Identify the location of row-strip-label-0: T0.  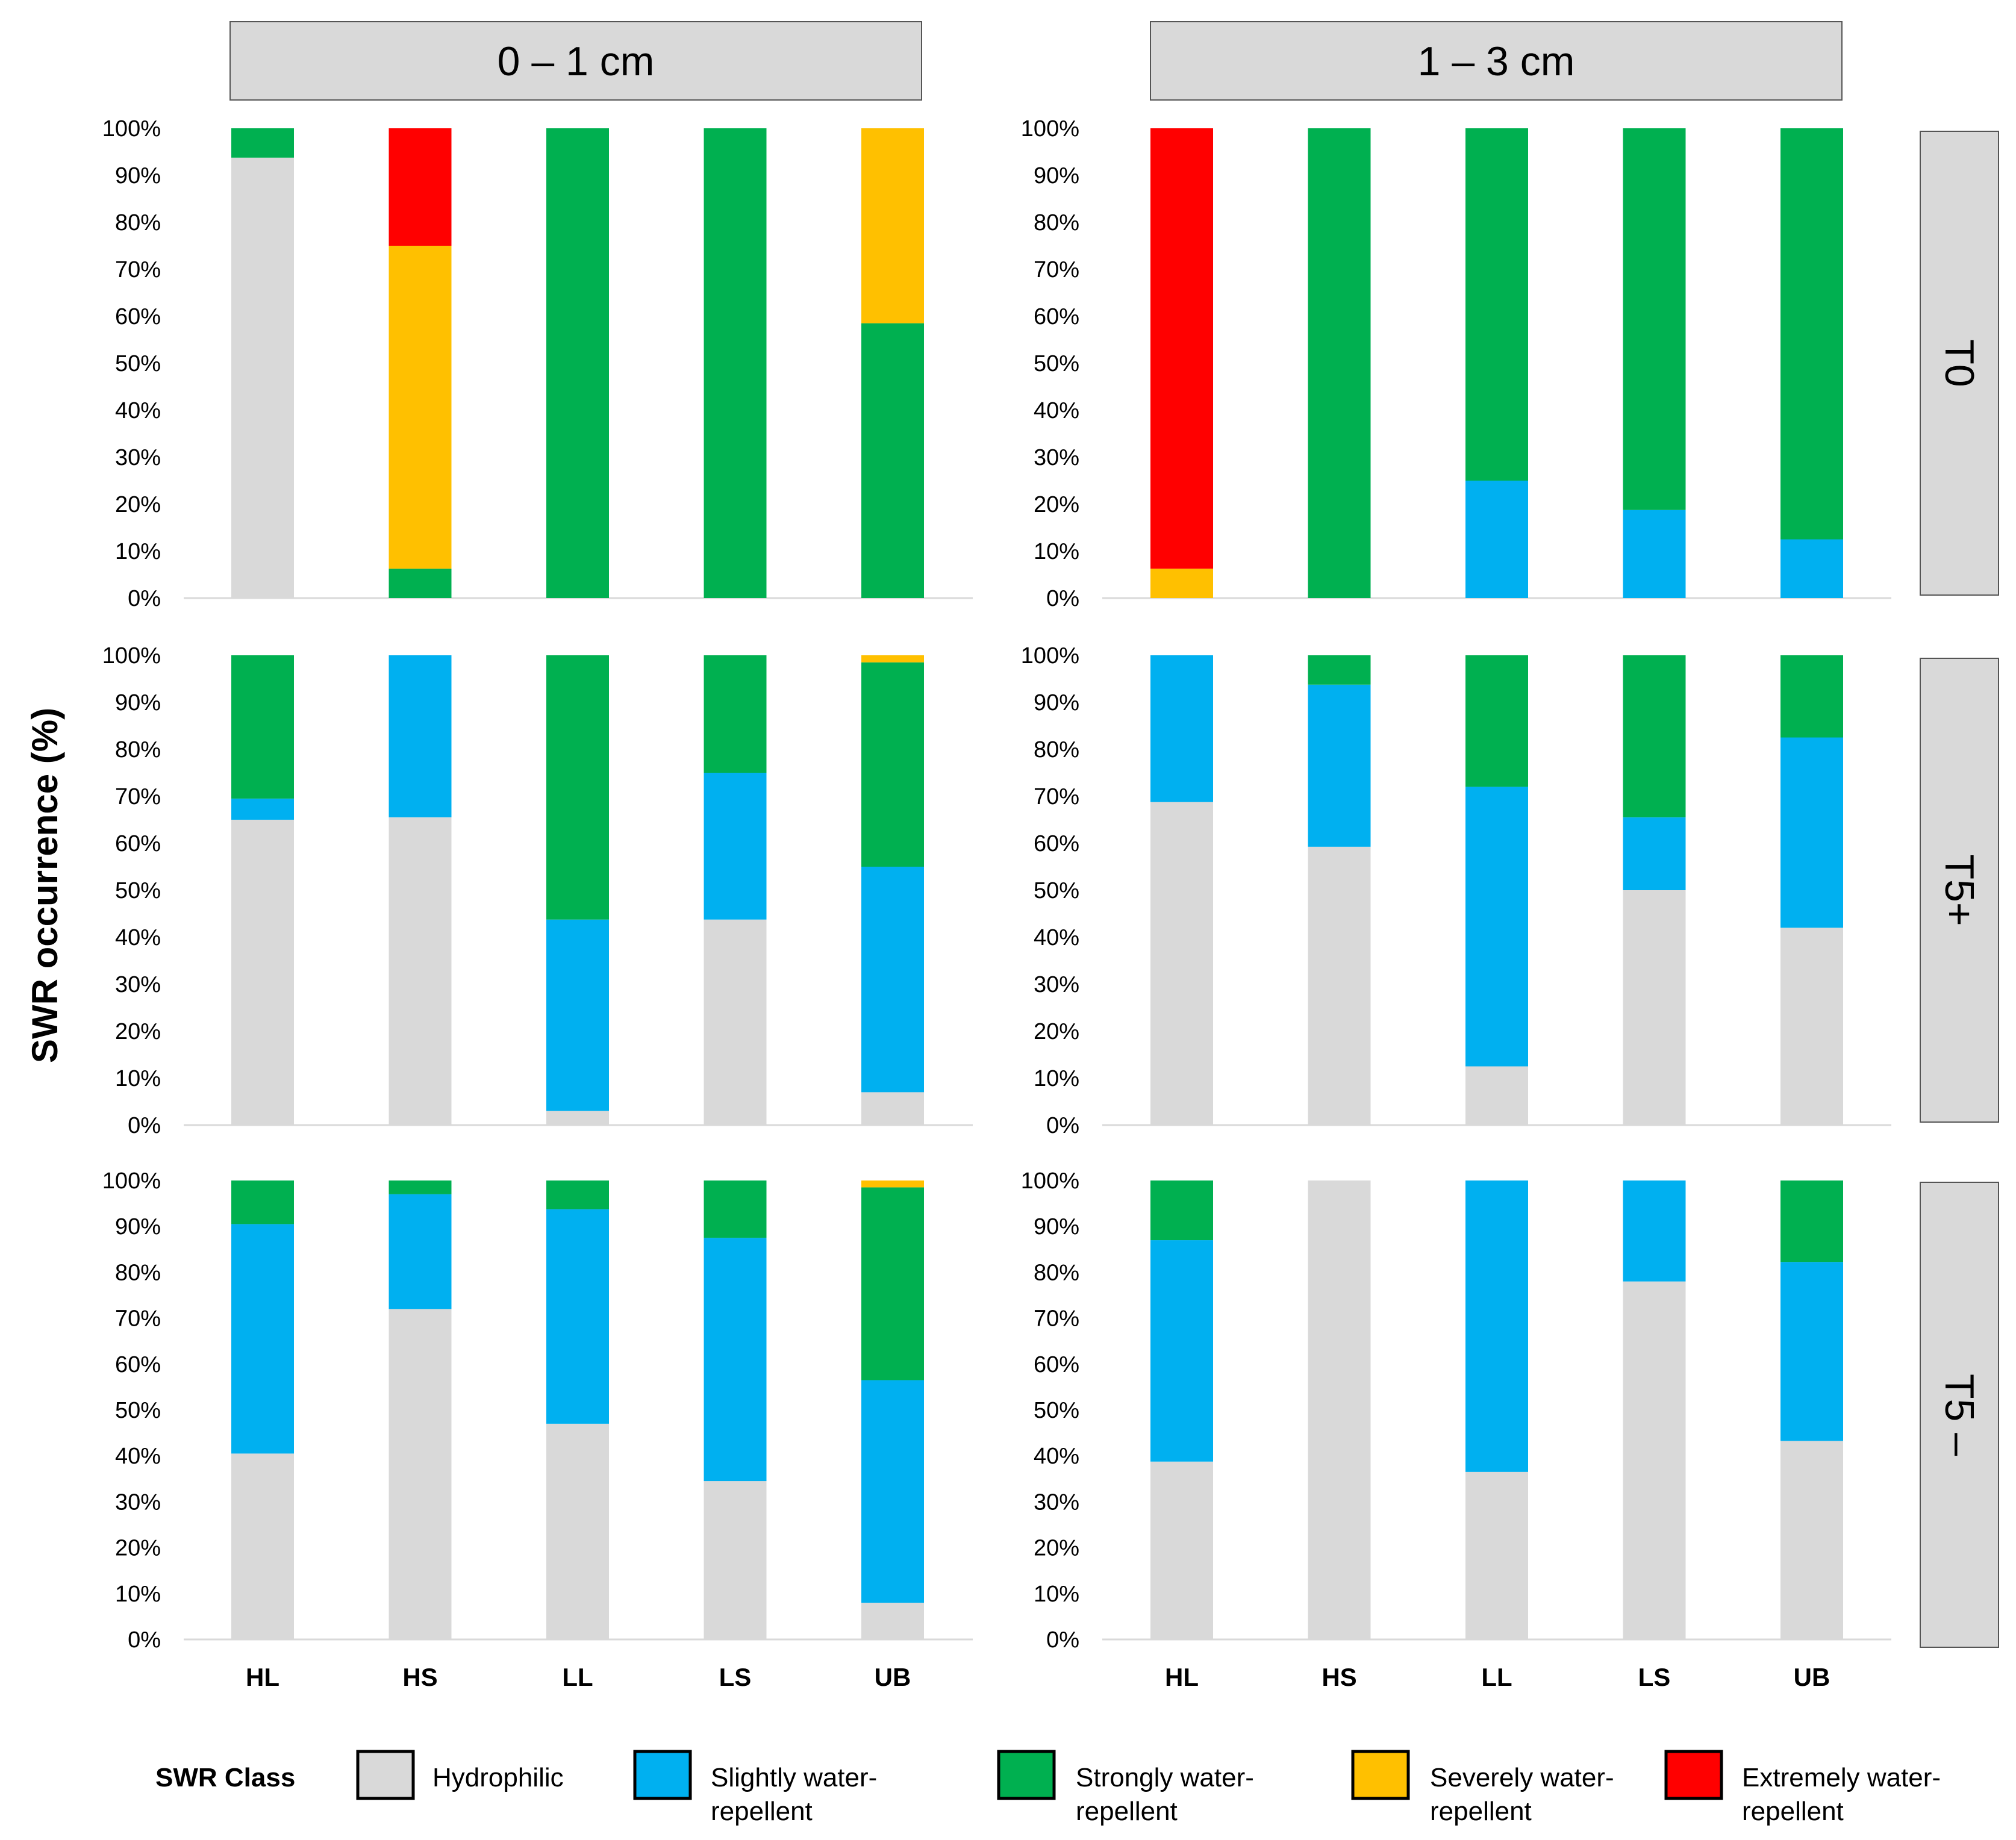
(1959, 363).